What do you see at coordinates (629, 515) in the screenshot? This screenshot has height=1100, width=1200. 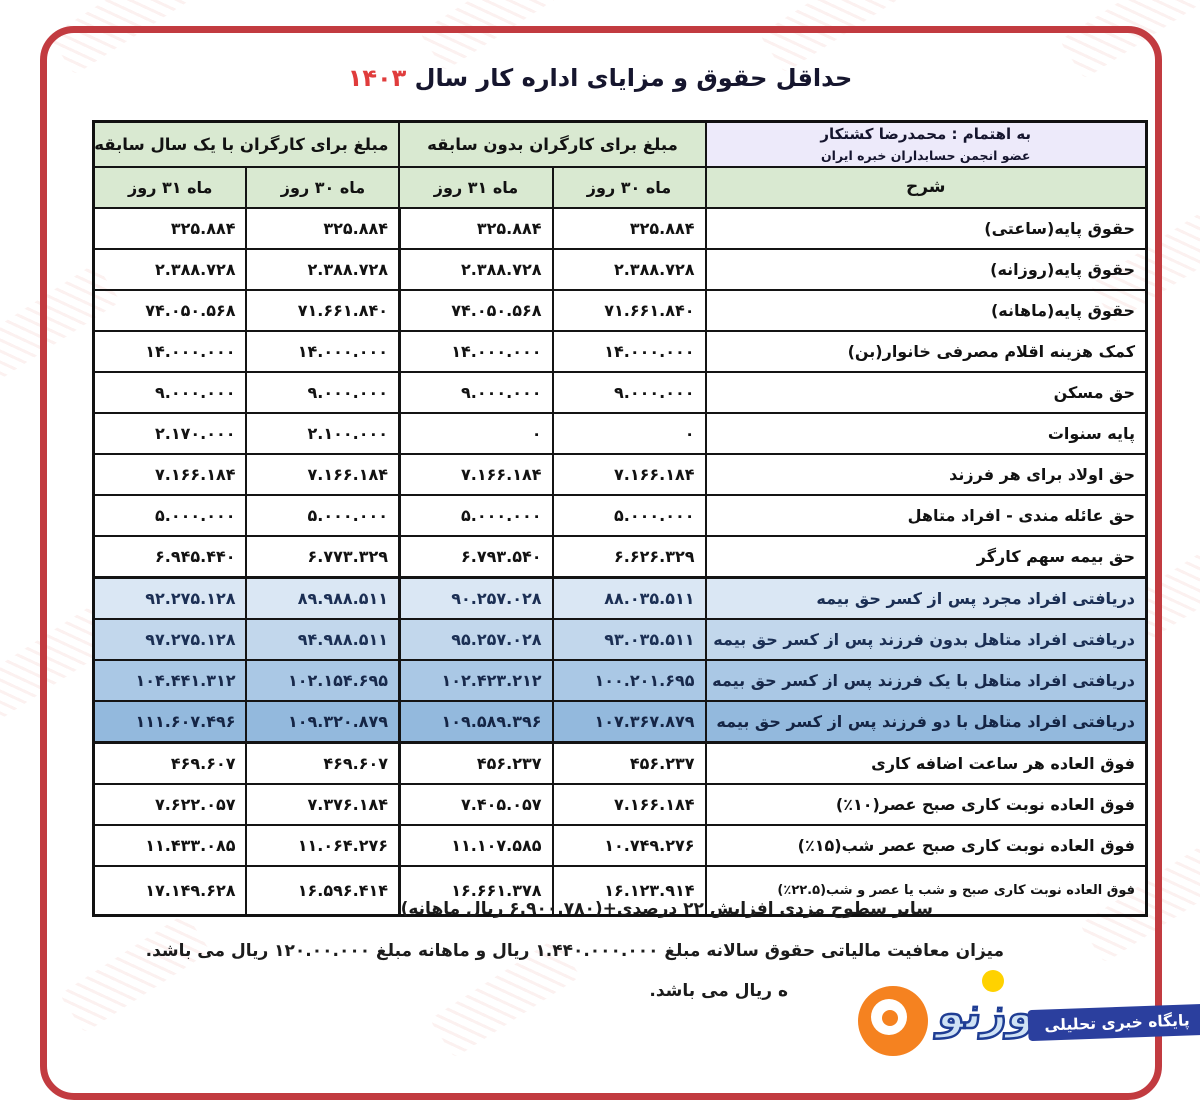 I see `value-month30-no-exp: ۵.۰۰۰.۰۰۰` at bounding box center [629, 515].